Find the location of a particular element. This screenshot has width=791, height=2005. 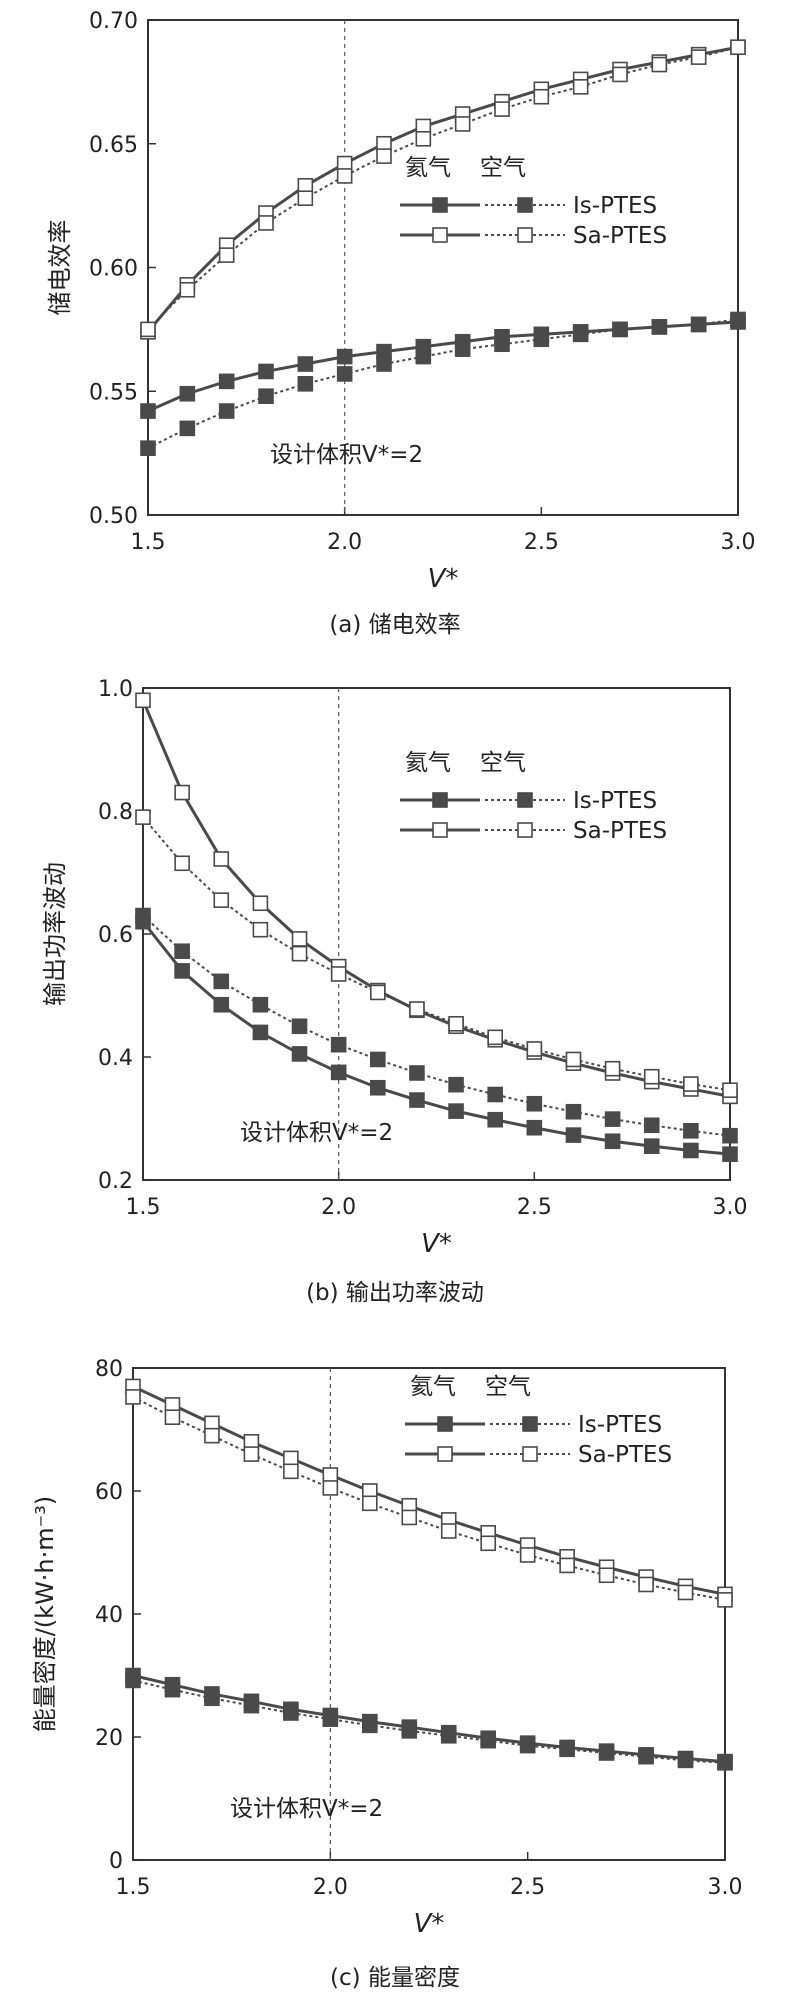

y-tick-label: 0.2 is located at coordinates (115, 1181).